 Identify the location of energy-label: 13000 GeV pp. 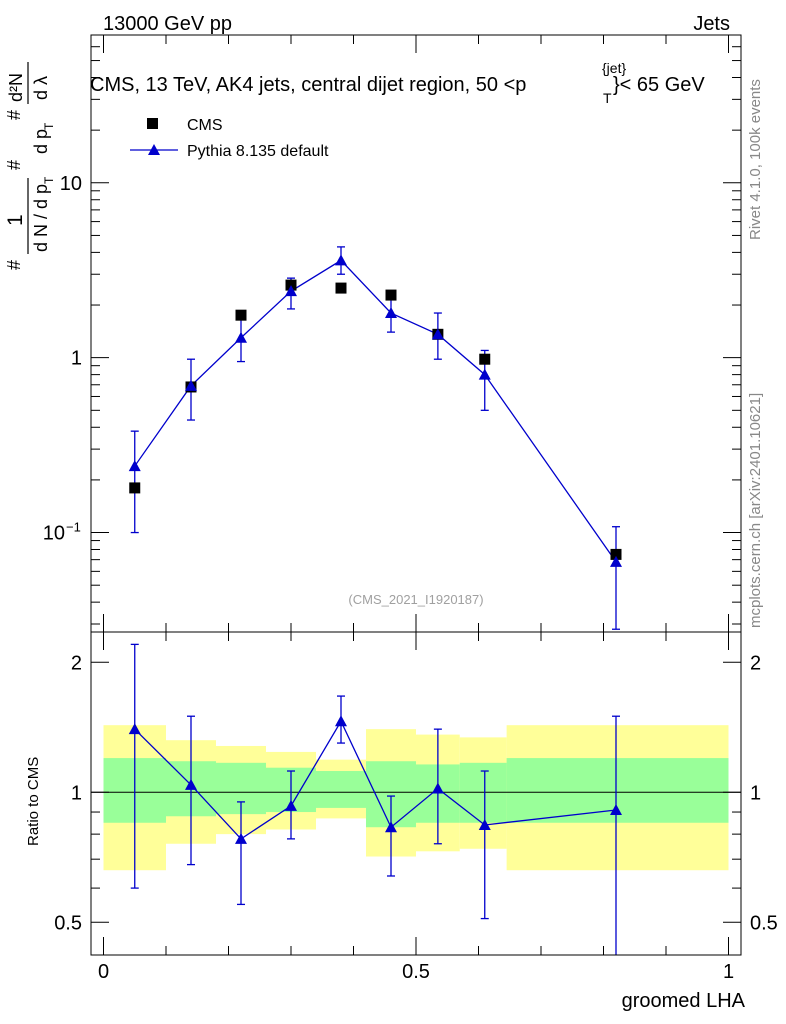
(167, 24).